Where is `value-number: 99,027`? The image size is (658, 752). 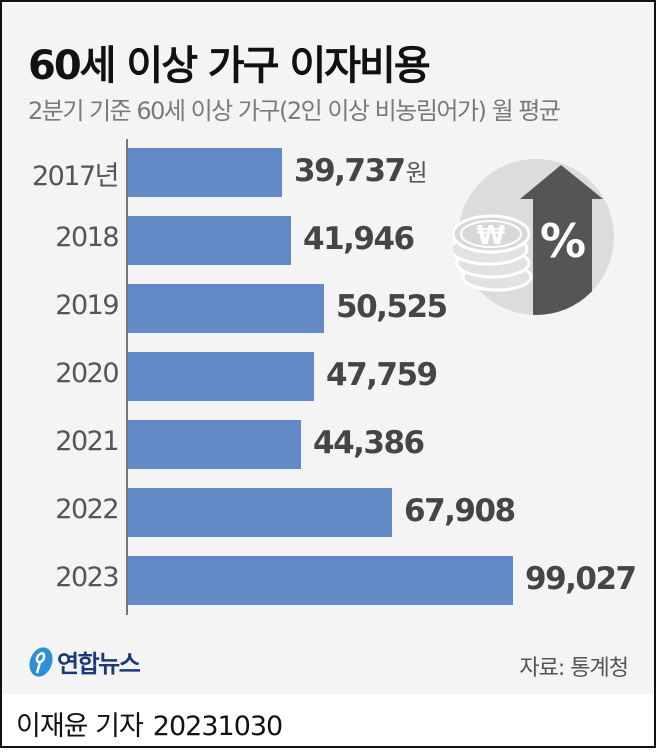 value-number: 99,027 is located at coordinates (581, 579).